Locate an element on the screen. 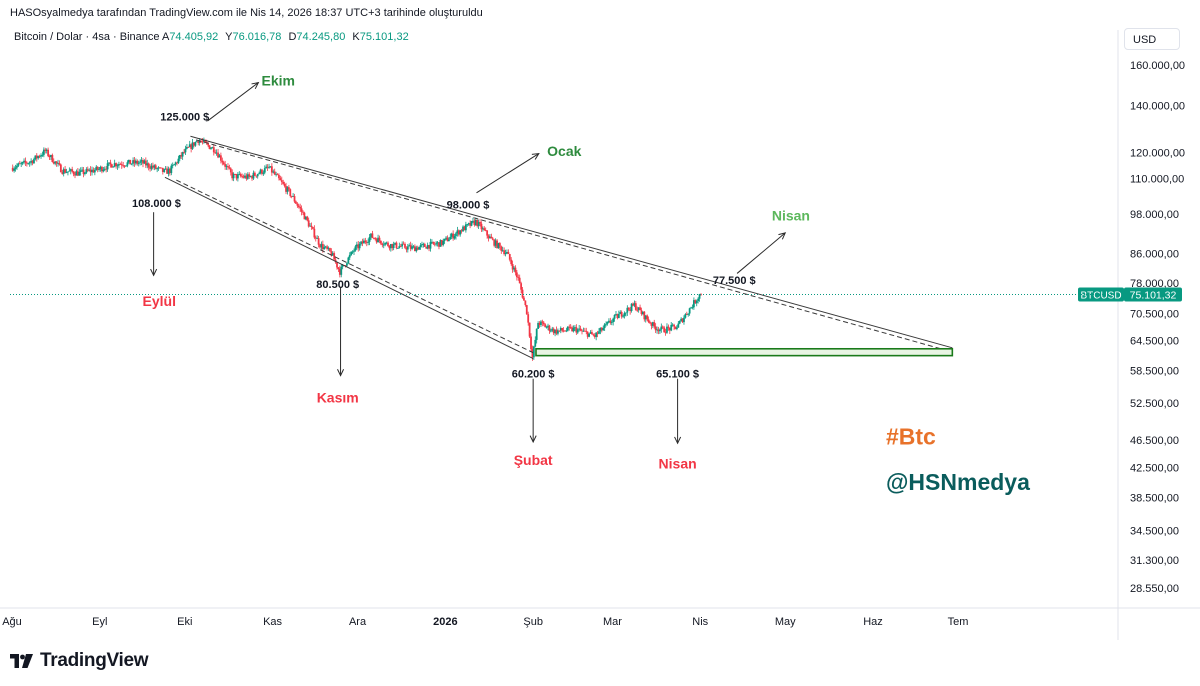 This screenshot has height=686, width=1200. watermark-text: @HSNmedya is located at coordinates (958, 482).